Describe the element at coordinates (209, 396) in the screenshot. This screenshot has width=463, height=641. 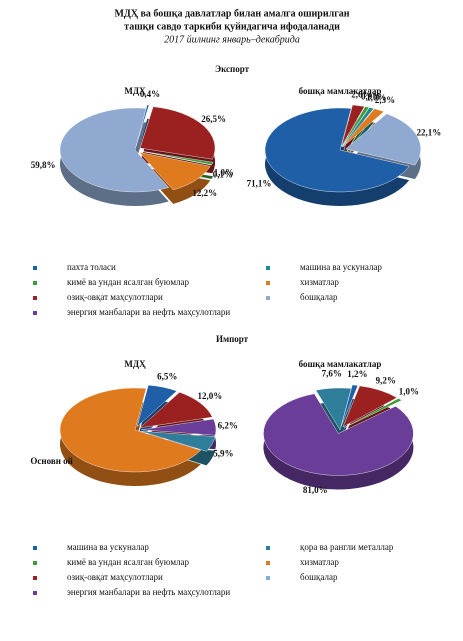
I see `data-label: 12,0%` at that location.